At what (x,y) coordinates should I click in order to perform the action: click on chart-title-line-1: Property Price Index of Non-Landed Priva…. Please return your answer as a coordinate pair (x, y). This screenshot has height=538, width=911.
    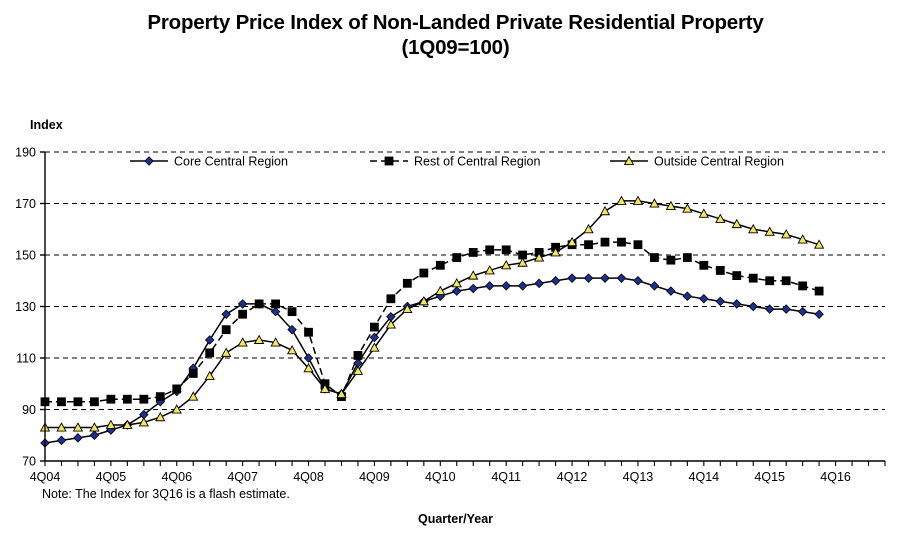
    Looking at the image, I should click on (455, 22).